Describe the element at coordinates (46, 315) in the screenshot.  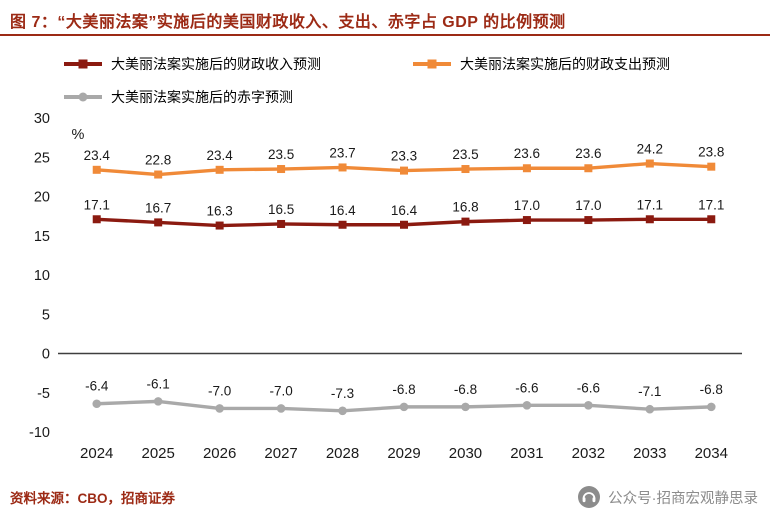
I see `y-tick-label: 5` at that location.